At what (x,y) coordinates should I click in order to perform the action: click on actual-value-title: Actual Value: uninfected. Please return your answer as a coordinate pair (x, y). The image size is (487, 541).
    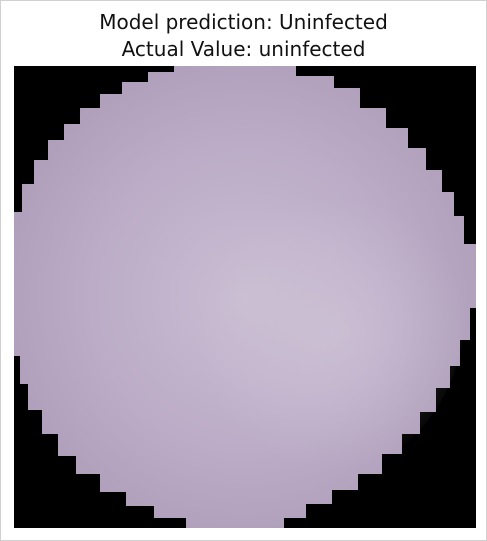
    Looking at the image, I should click on (243, 49).